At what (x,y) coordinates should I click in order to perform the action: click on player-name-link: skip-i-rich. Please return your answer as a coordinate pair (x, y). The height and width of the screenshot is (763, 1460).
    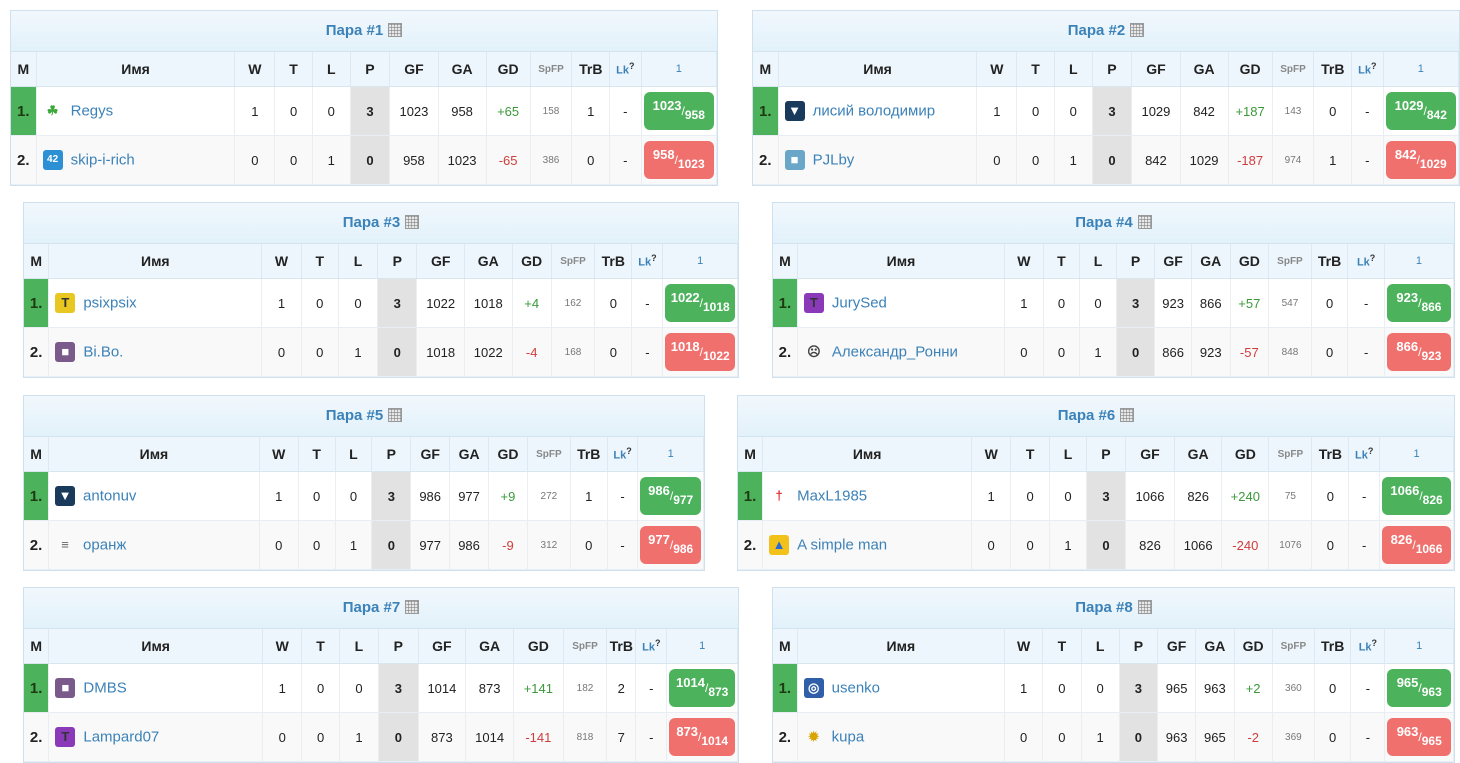
    Looking at the image, I should click on (102, 160).